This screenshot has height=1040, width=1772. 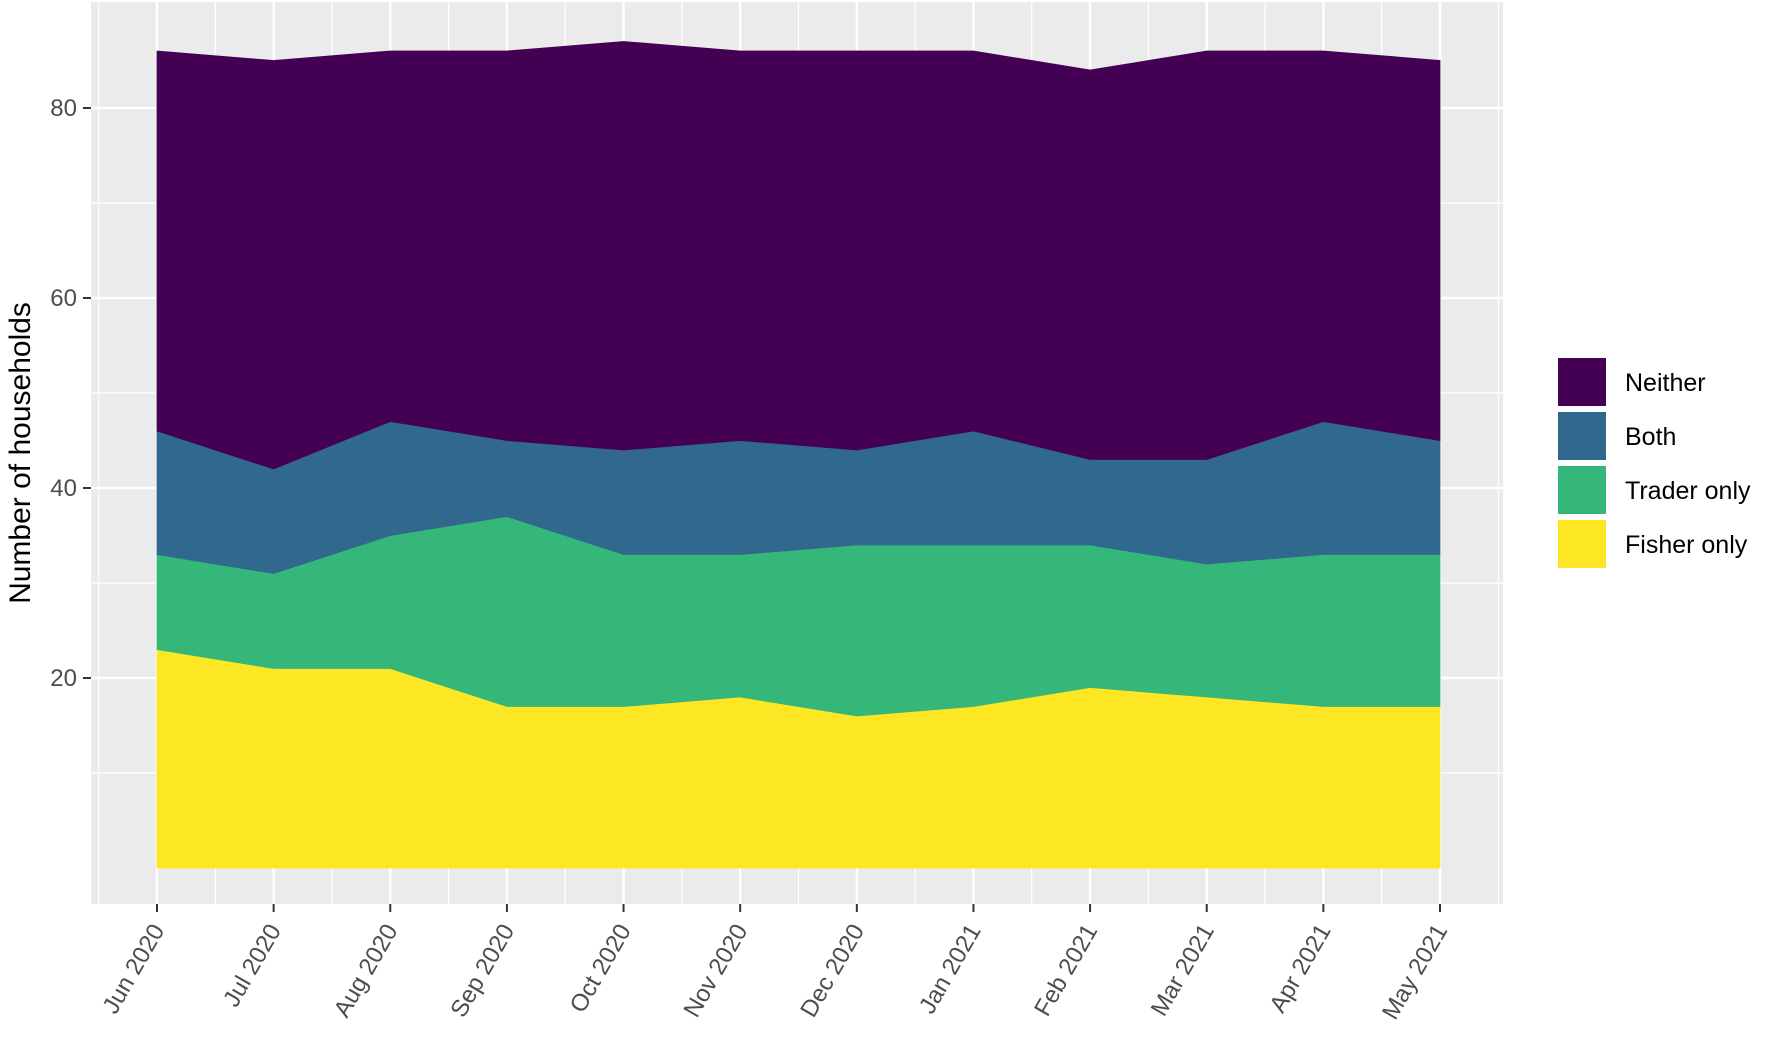 I want to click on legend-key-fisher-only, so click(x=1582, y=544).